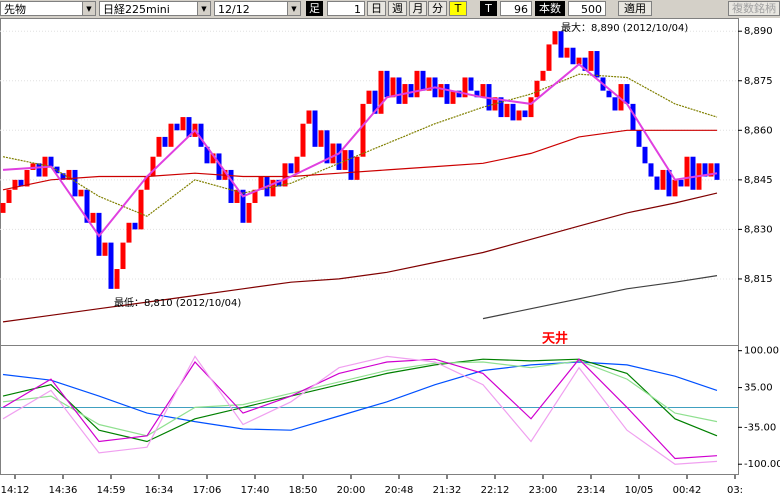 This screenshot has height=500, width=780. Describe the element at coordinates (758, 31) in the screenshot. I see `y-tick-label: 8,890` at that location.